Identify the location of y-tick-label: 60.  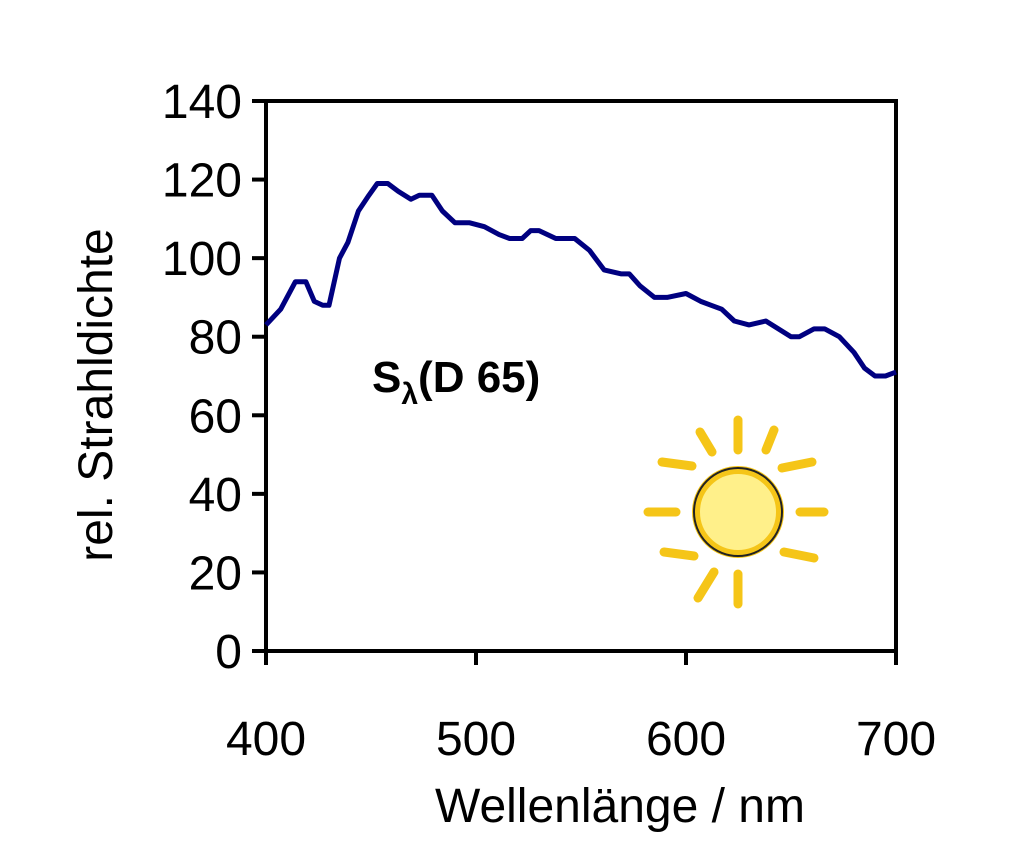
(215, 416).